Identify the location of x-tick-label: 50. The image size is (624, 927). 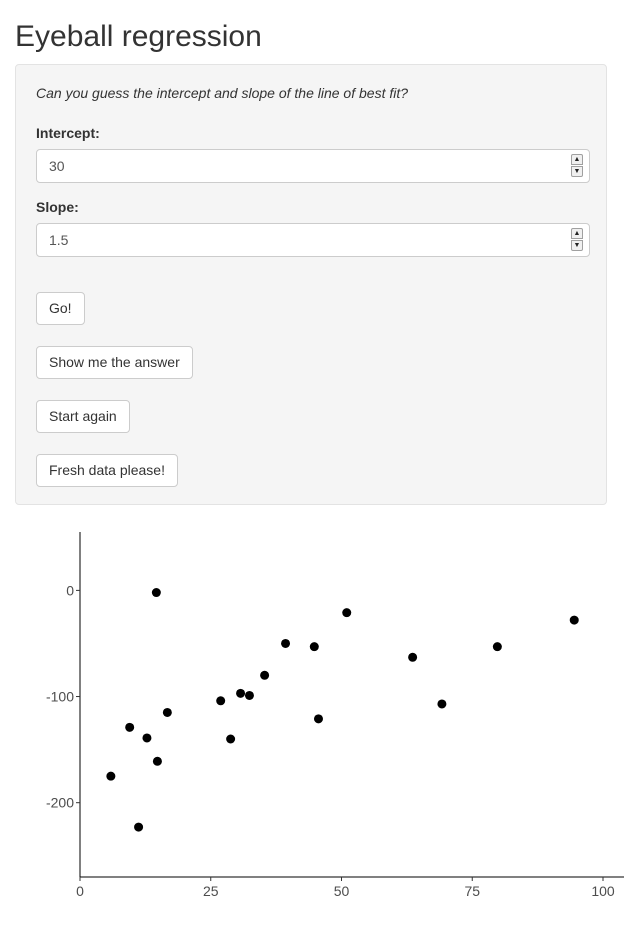
(342, 891).